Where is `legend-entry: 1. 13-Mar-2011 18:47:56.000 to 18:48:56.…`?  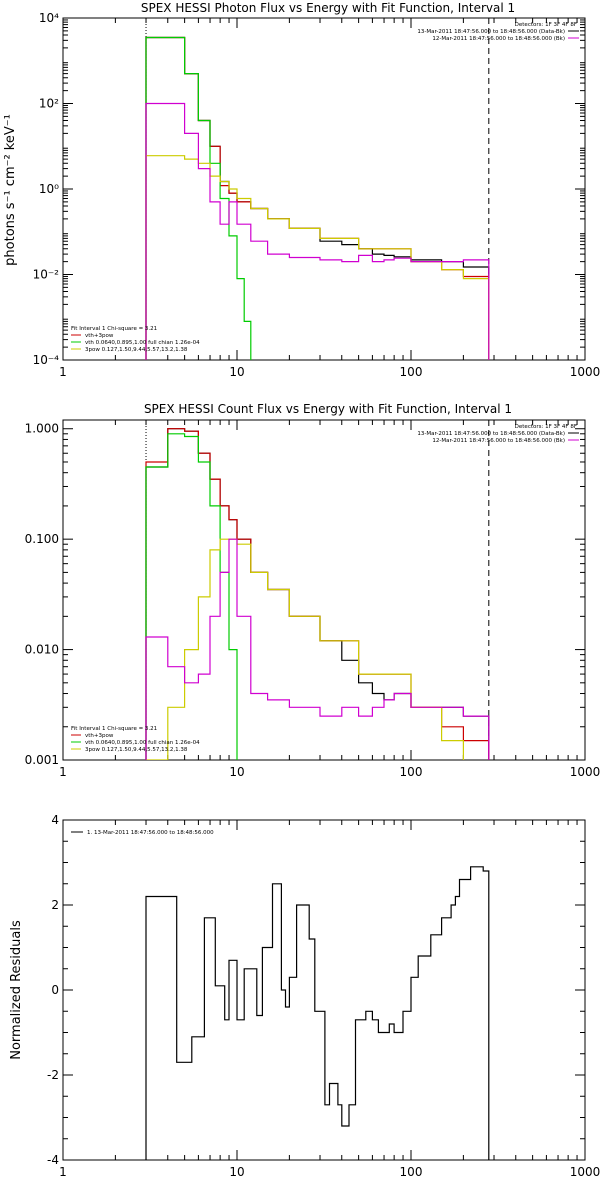 legend-entry: 1. 13-Mar-2011 18:47:56.000 to 18:48:56.… is located at coordinates (150, 833).